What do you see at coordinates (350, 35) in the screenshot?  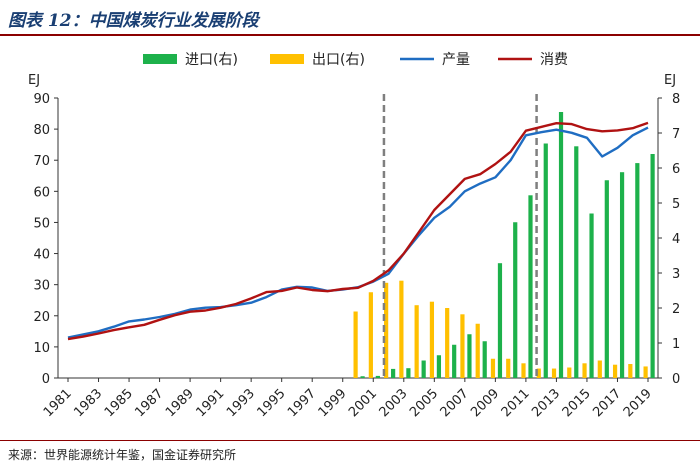 I see `title-rule` at bounding box center [350, 35].